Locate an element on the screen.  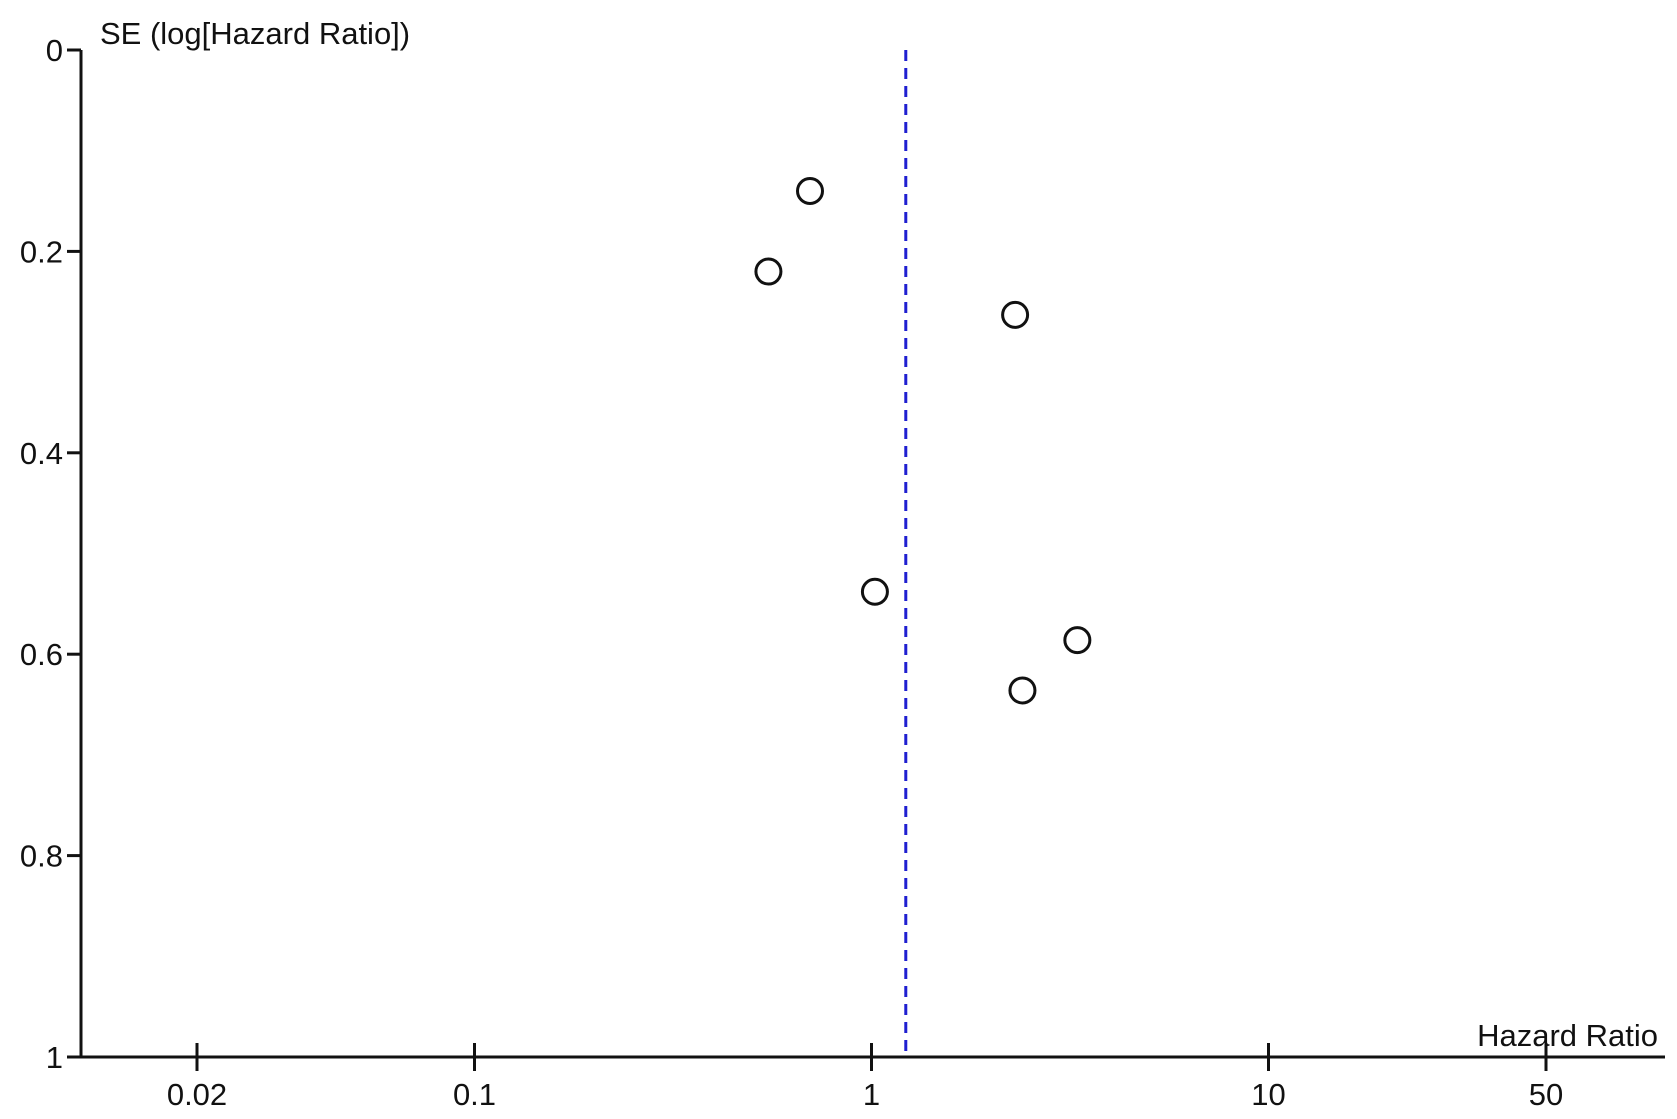
x-axis: 0.02 0.1 1 10 50 is located at coordinates (873, 1077).